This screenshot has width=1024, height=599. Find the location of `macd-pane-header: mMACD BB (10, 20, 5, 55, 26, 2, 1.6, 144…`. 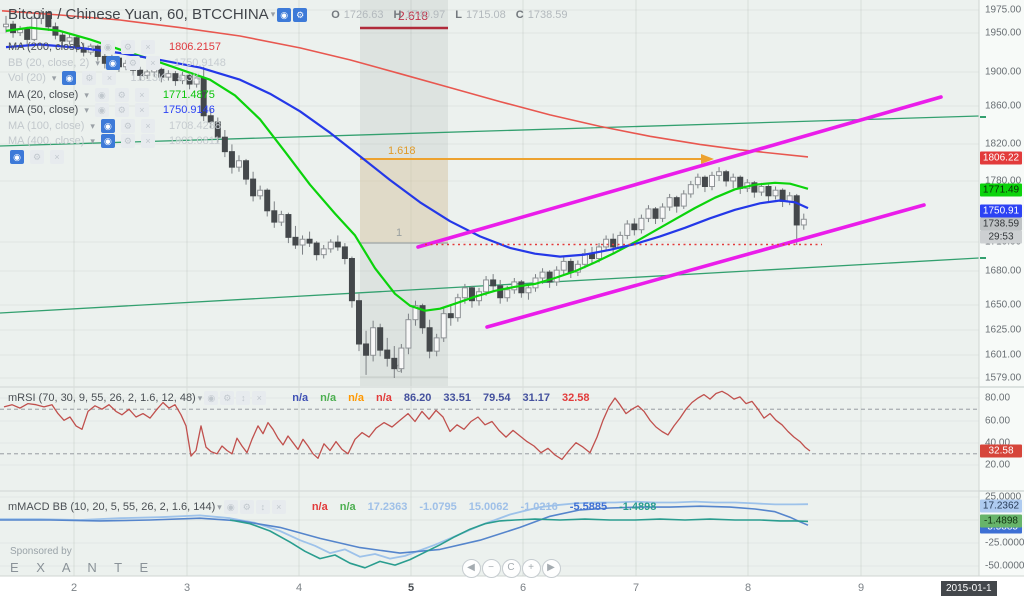

macd-pane-header: mMACD BB (10, 20, 5, 55, 26, 2, 1.6, 144… is located at coordinates (332, 507).